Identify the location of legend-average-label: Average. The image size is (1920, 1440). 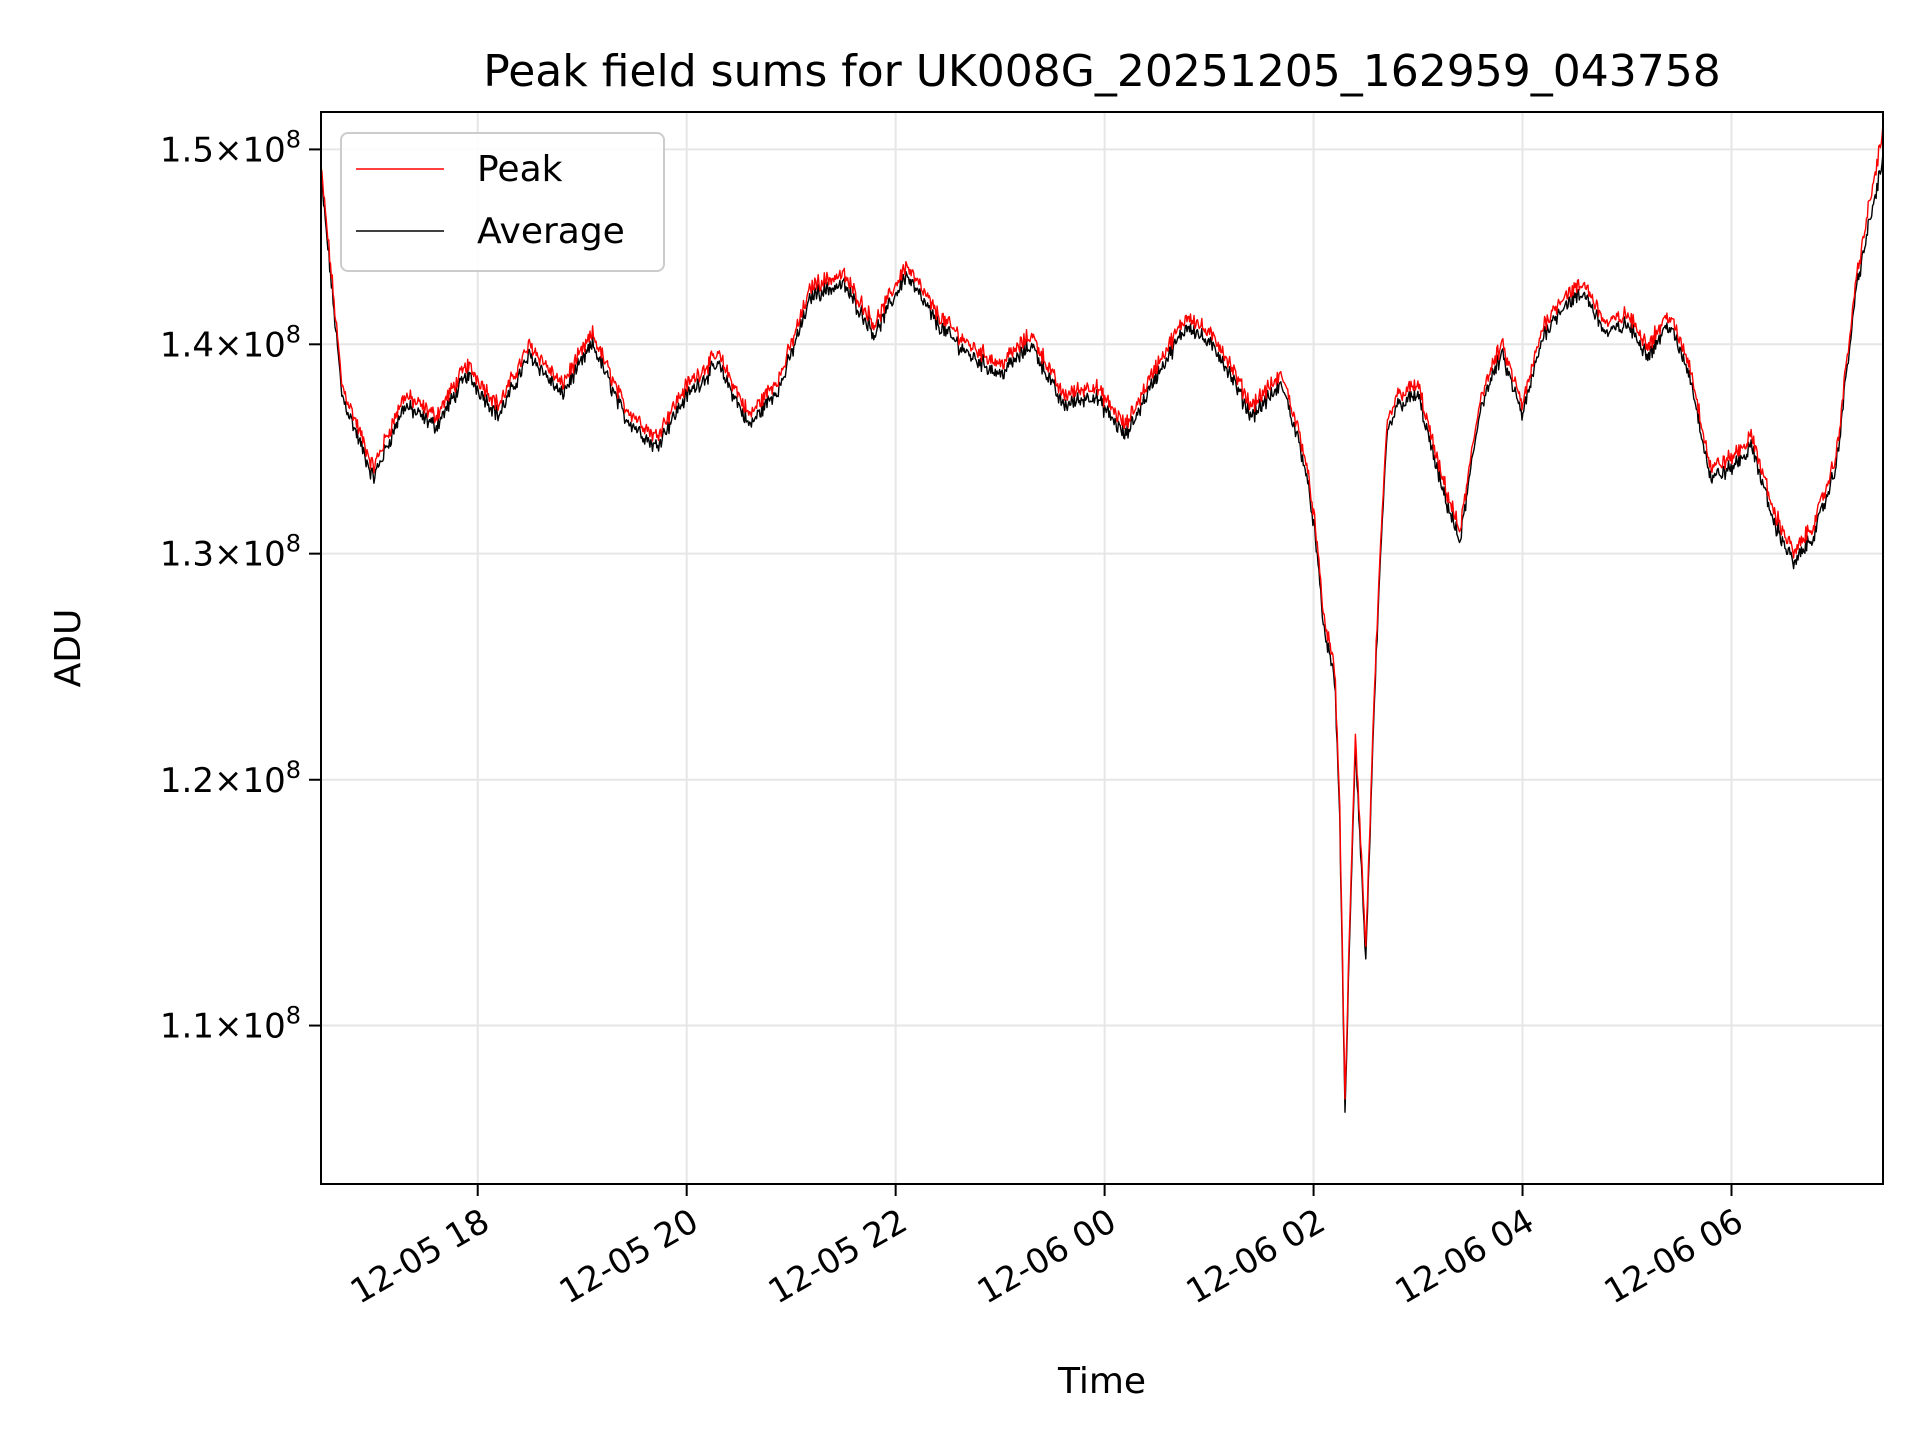
(551, 231).